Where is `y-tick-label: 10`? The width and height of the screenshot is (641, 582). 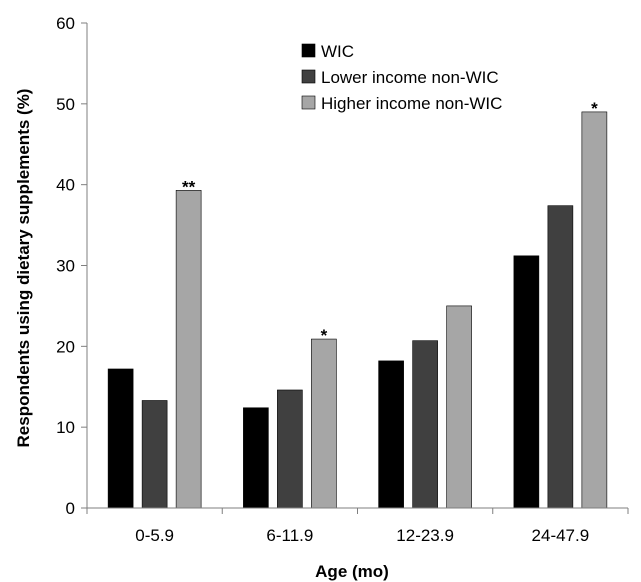
y-tick-label: 10 is located at coordinates (65, 427).